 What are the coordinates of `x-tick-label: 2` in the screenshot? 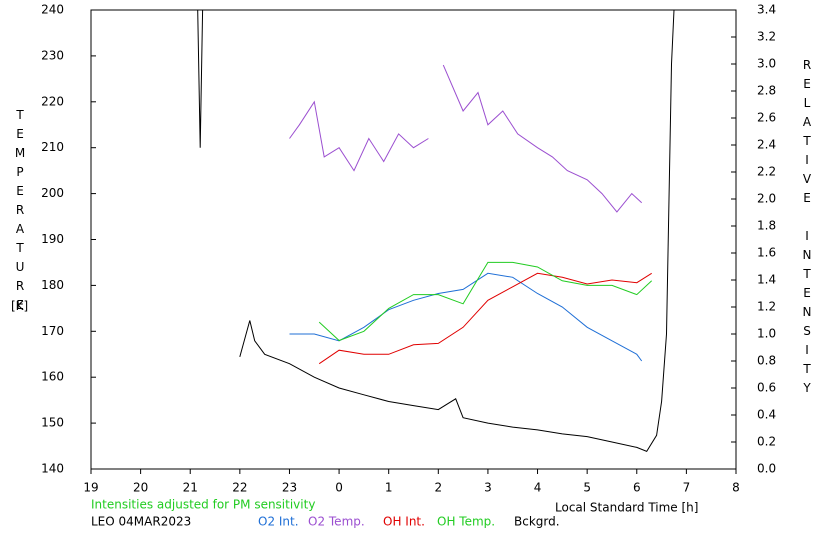 It's located at (438, 488).